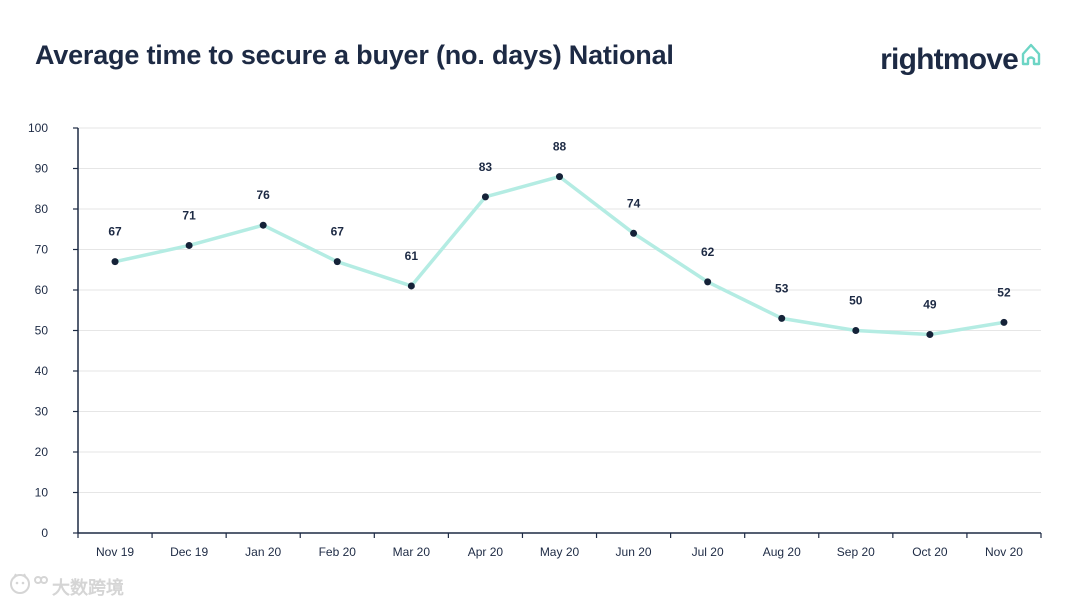  Describe the element at coordinates (38, 128) in the screenshot. I see `y-tick-label: 100` at that location.